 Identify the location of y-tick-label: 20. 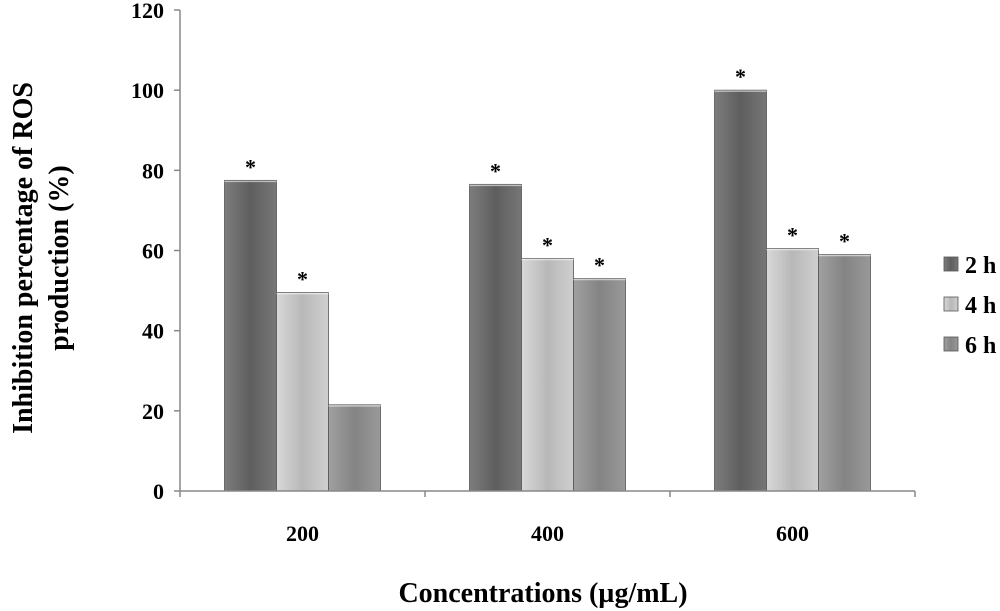
(153, 411).